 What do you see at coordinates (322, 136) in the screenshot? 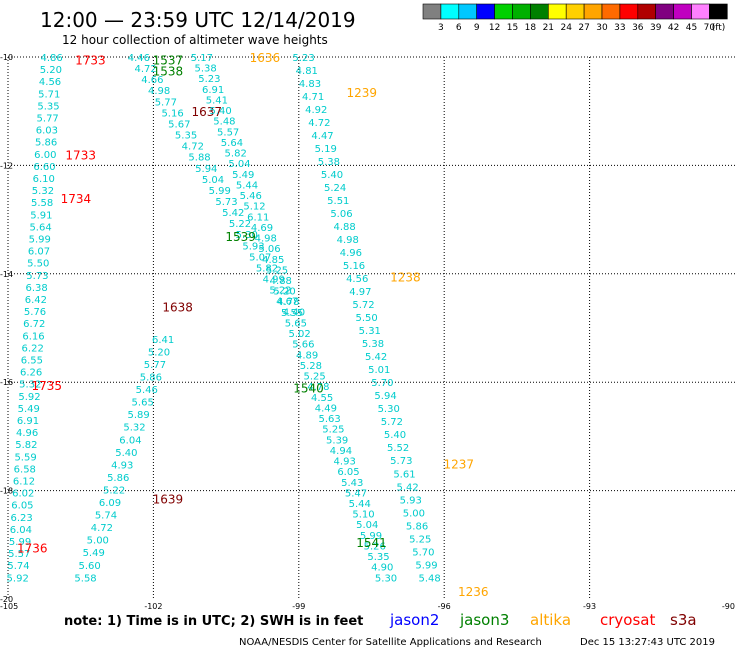
I see `swh-value: 4.47` at bounding box center [322, 136].